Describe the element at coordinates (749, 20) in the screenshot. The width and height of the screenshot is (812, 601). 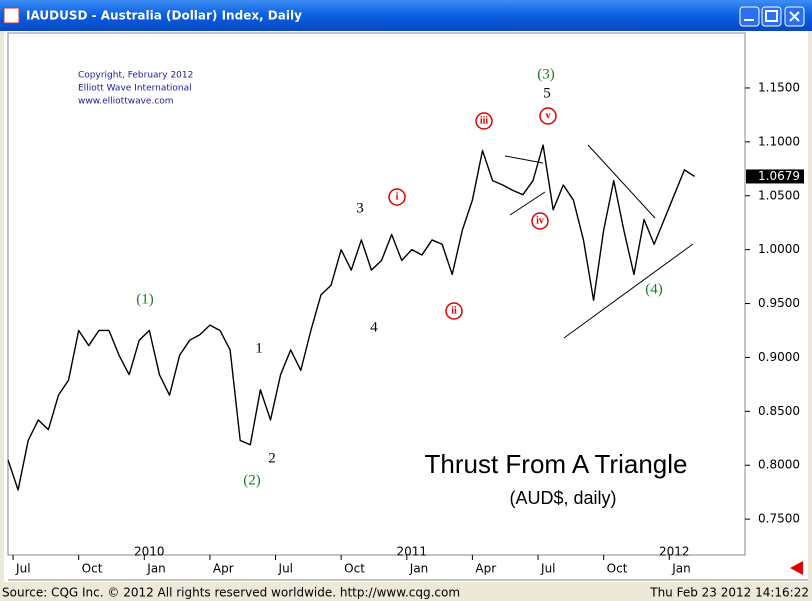
I see `min-glyph` at that location.